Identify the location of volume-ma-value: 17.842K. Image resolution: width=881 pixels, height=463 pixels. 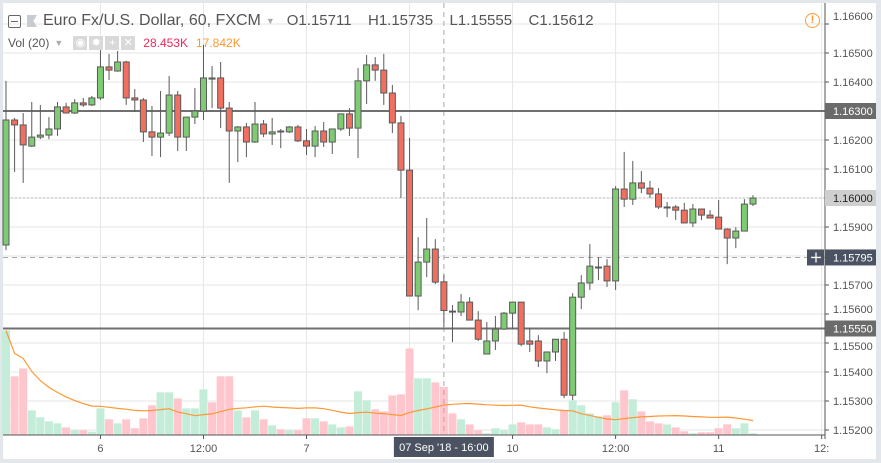
(218, 43).